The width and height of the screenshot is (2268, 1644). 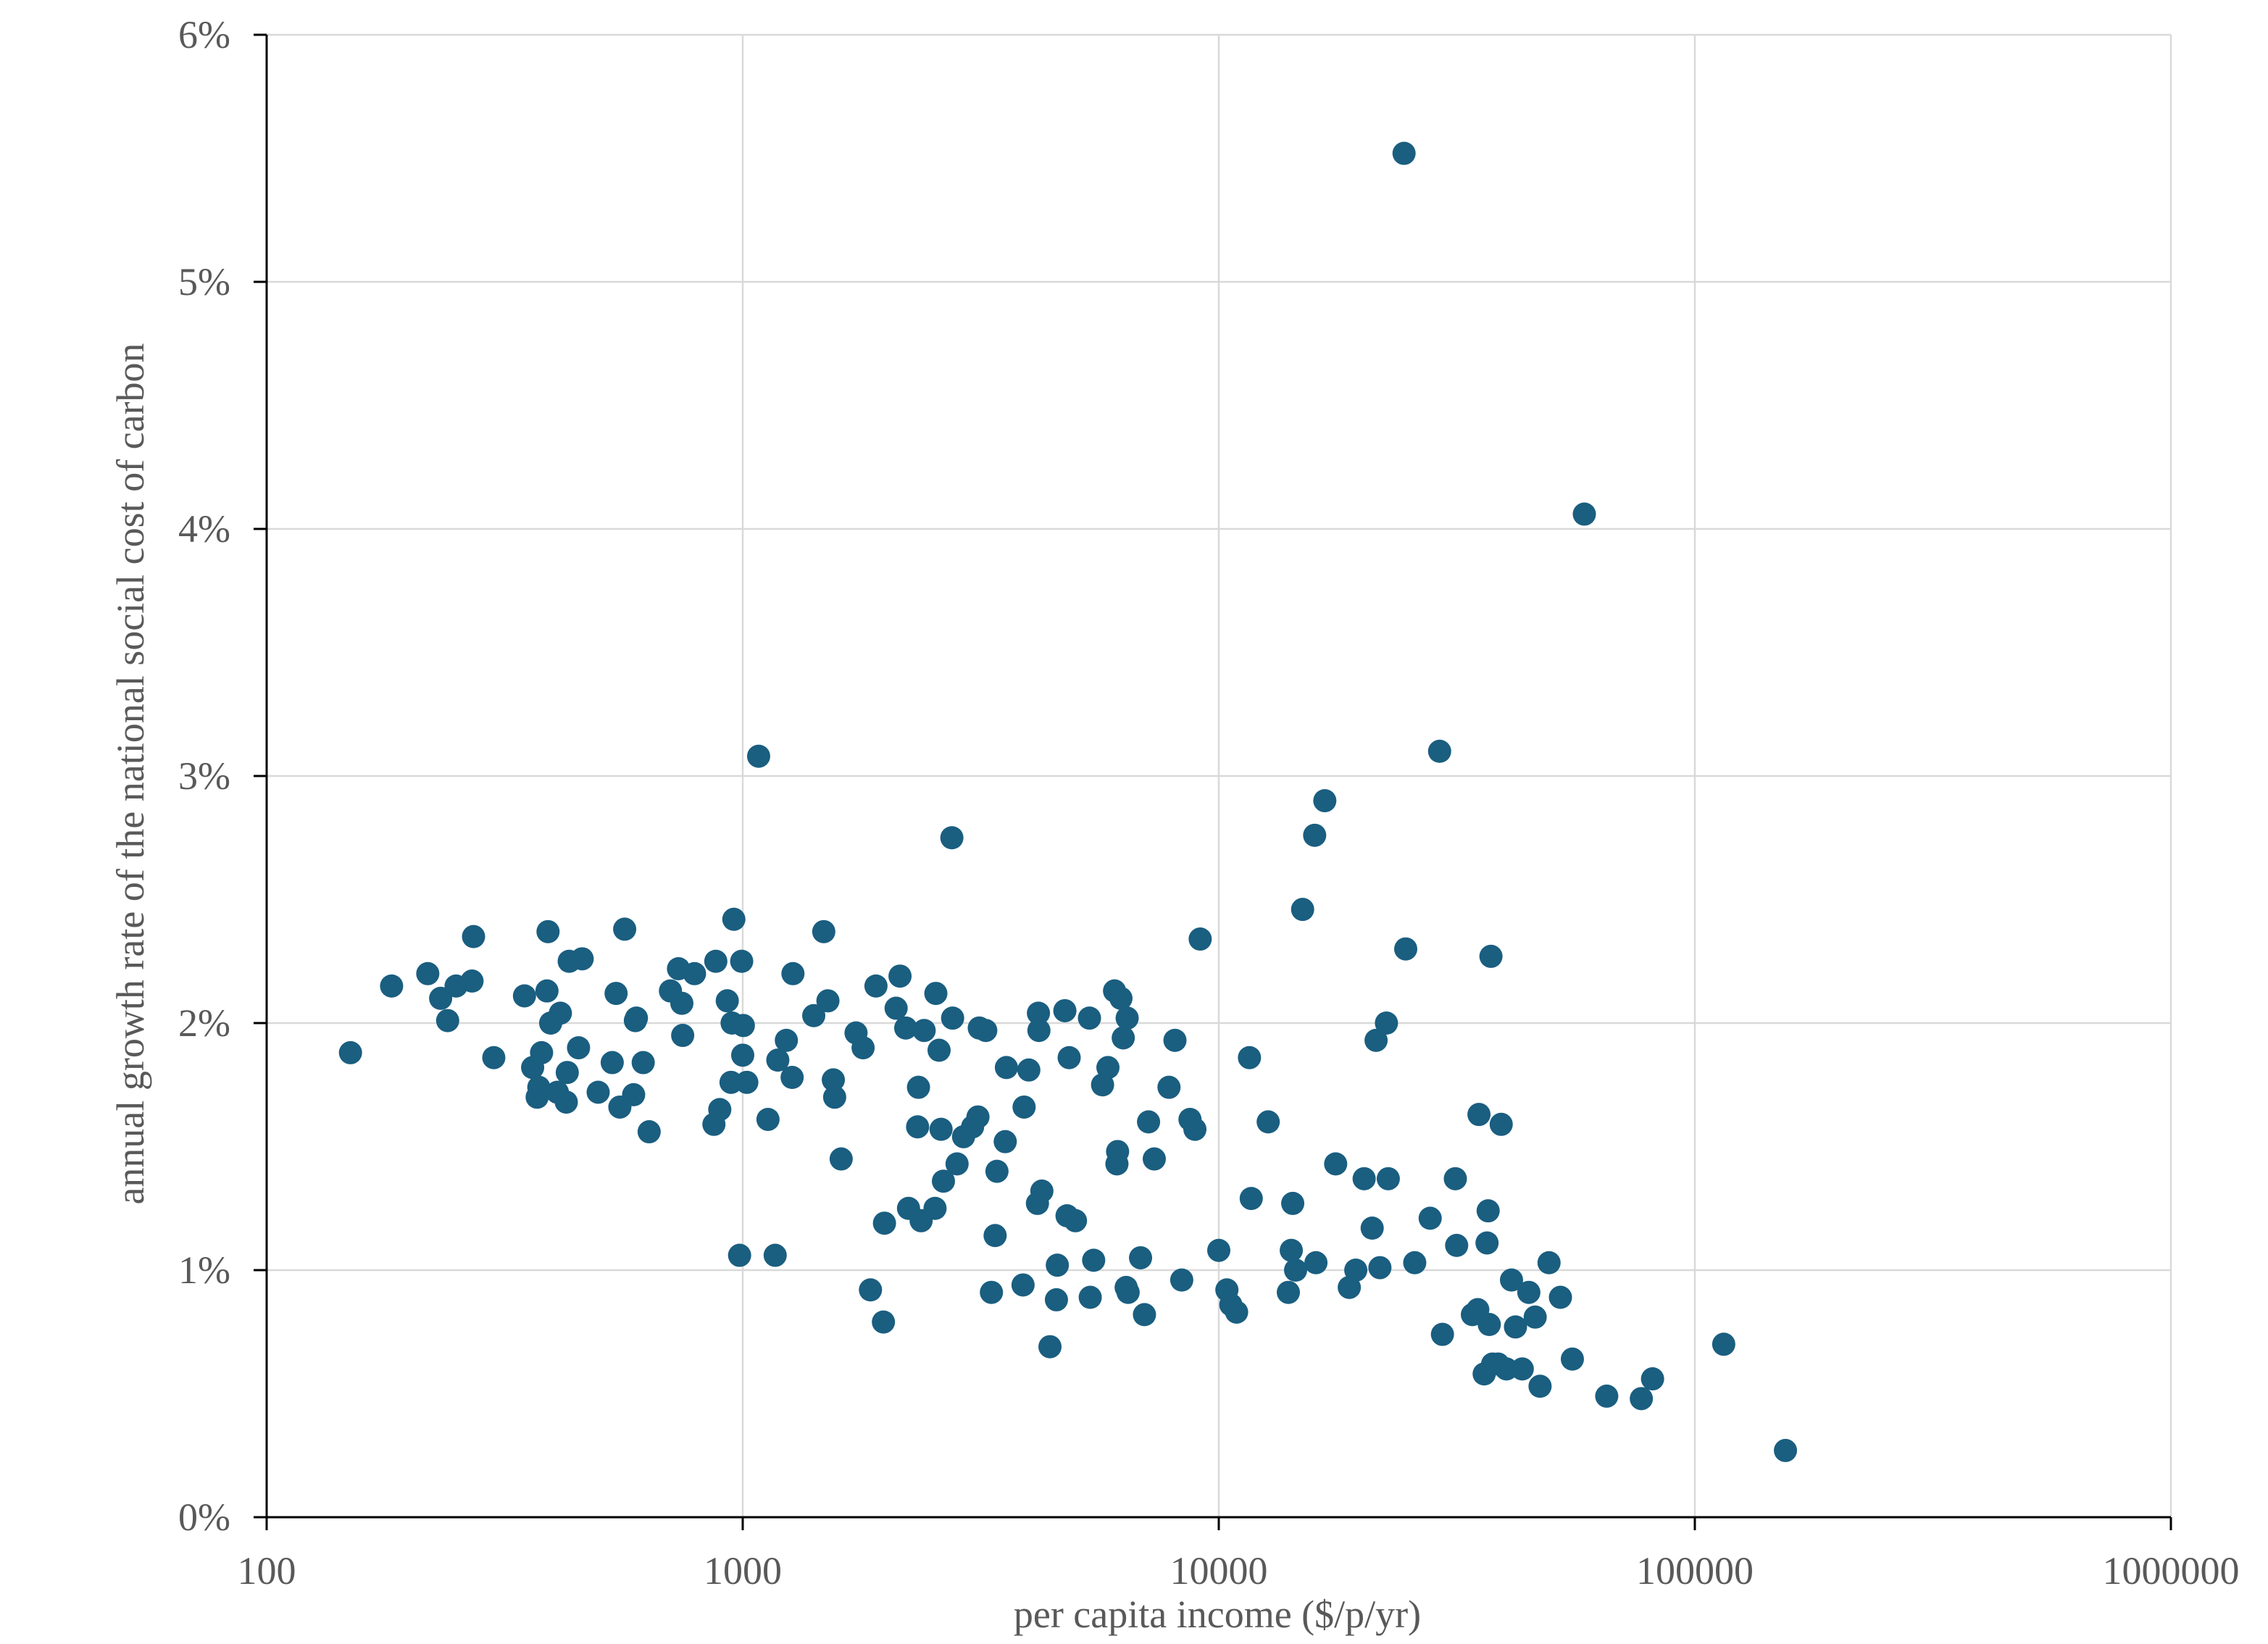 What do you see at coordinates (222, 776) in the screenshot?
I see `y-axis-ticks: 0% 1% 2% 3% 4% 5% 6%` at bounding box center [222, 776].